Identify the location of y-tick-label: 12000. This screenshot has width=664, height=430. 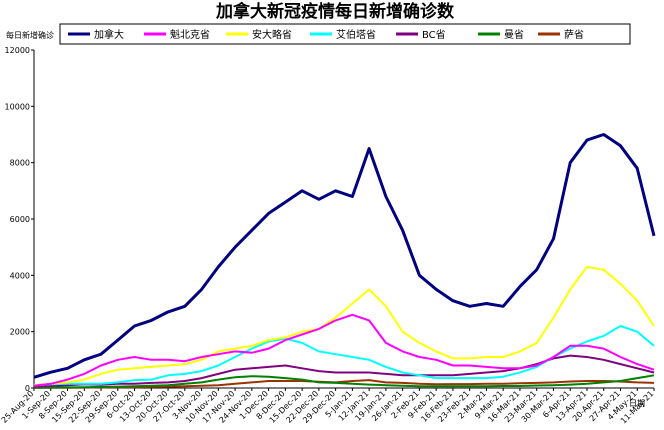
(17, 50).